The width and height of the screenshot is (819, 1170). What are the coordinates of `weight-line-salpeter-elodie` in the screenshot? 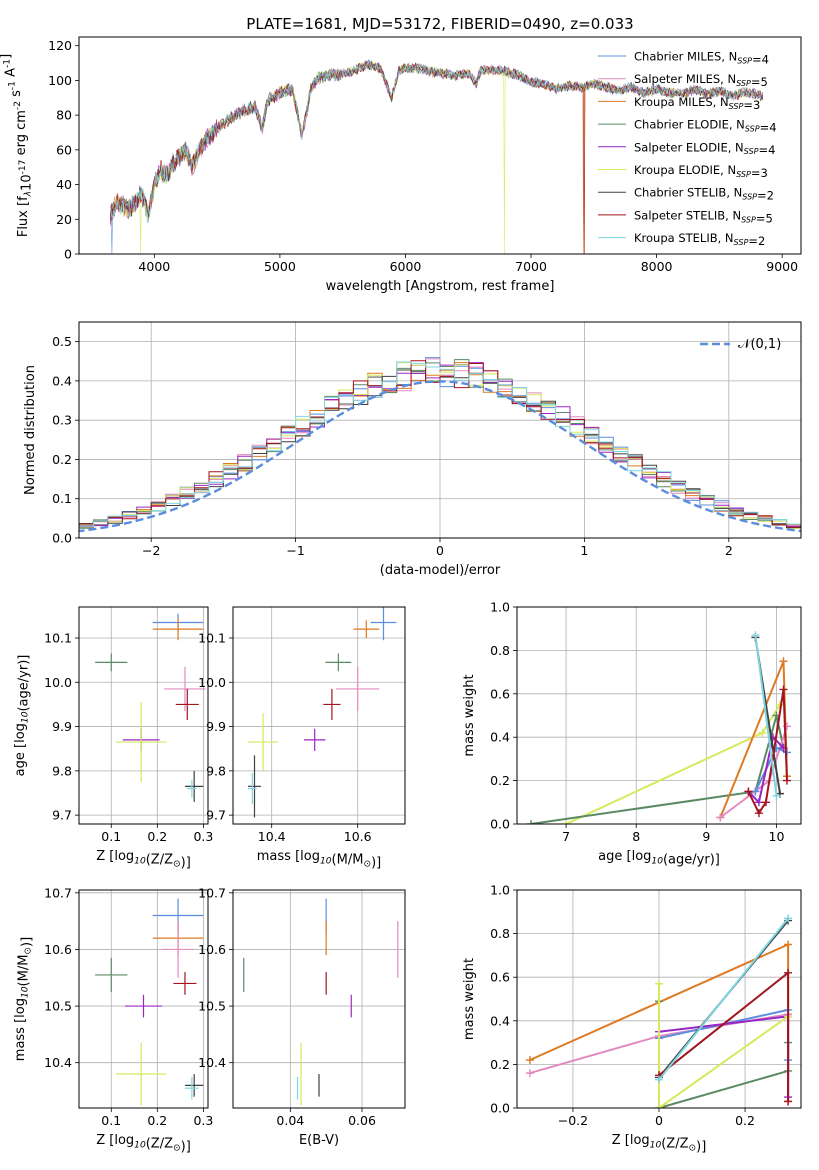 It's located at (766, 770).